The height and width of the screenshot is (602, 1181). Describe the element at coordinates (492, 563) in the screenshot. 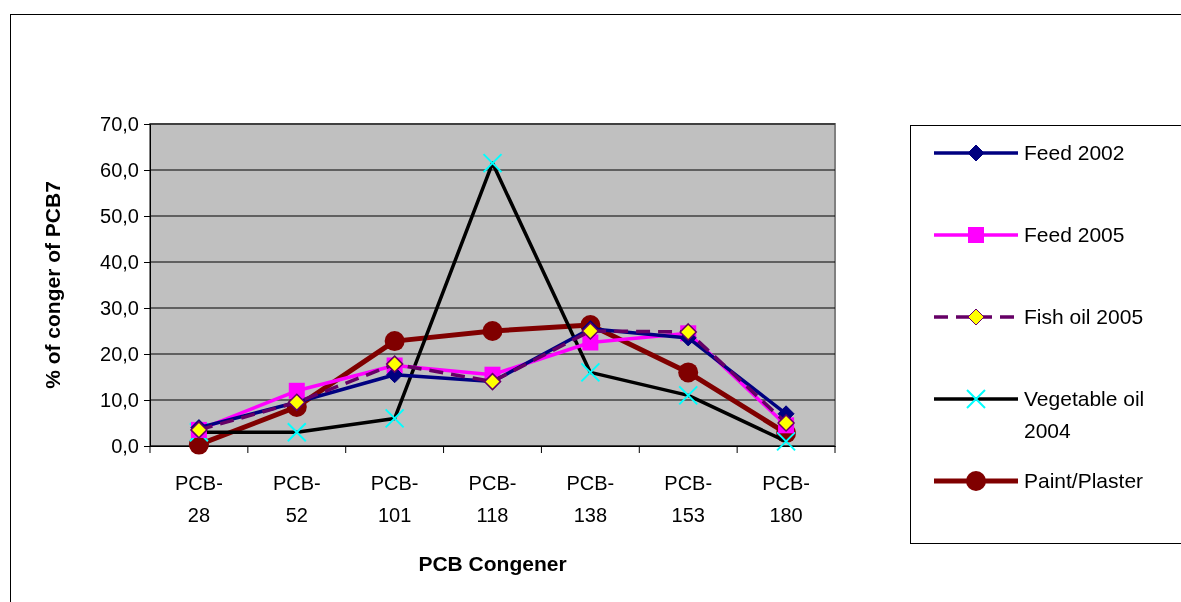

I see `x-axis-title: PCB Congener` at that location.